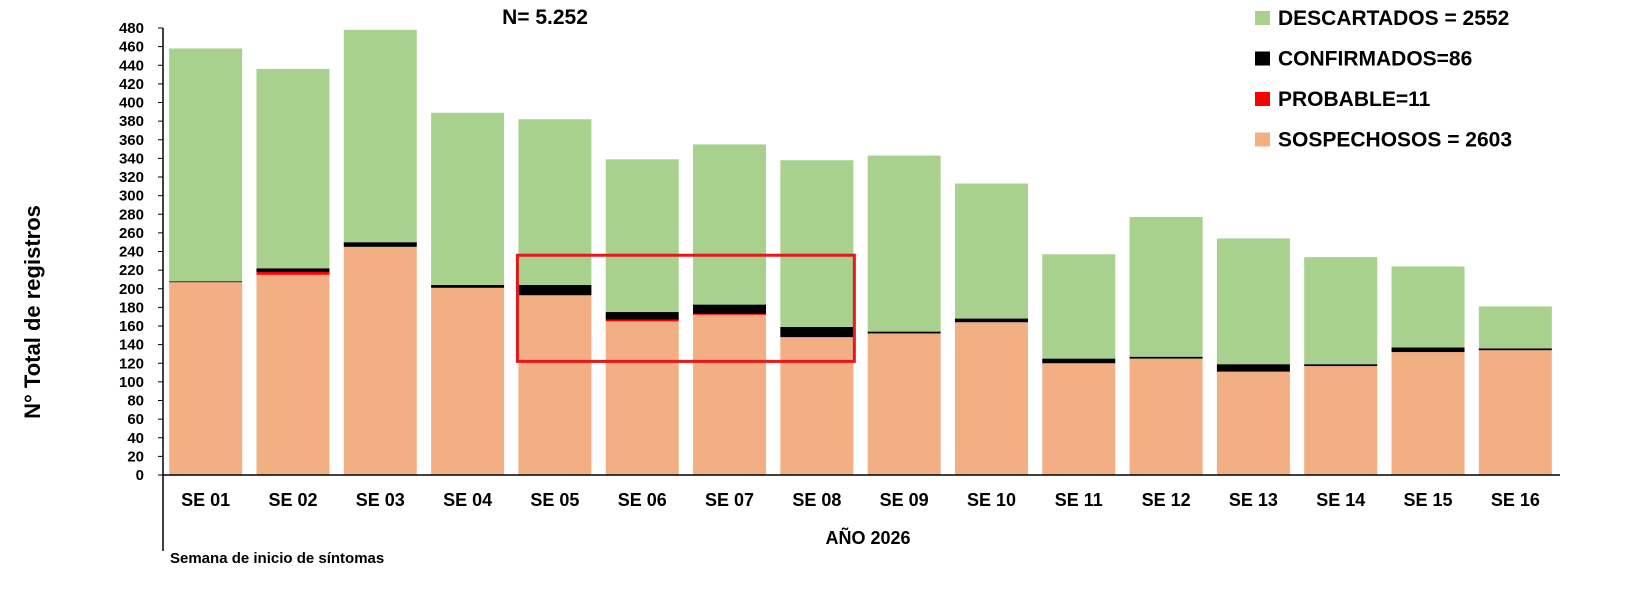  What do you see at coordinates (642, 500) in the screenshot?
I see `x-tick-label: SE 06` at bounding box center [642, 500].